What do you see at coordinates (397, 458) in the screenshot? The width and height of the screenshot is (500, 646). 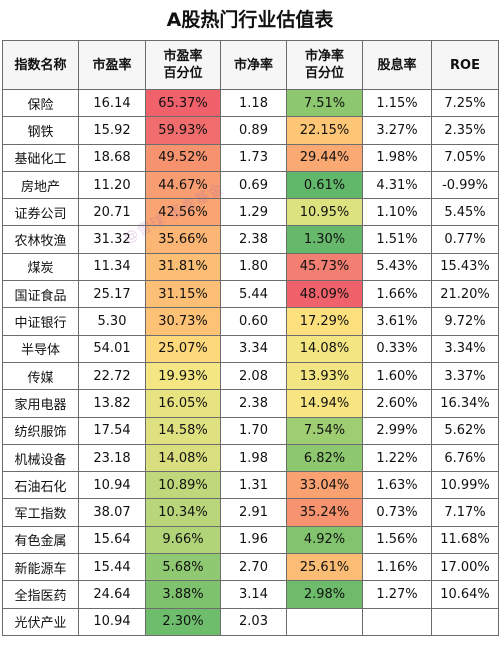 I see `cell-dividend: 1.22%` at bounding box center [397, 458].